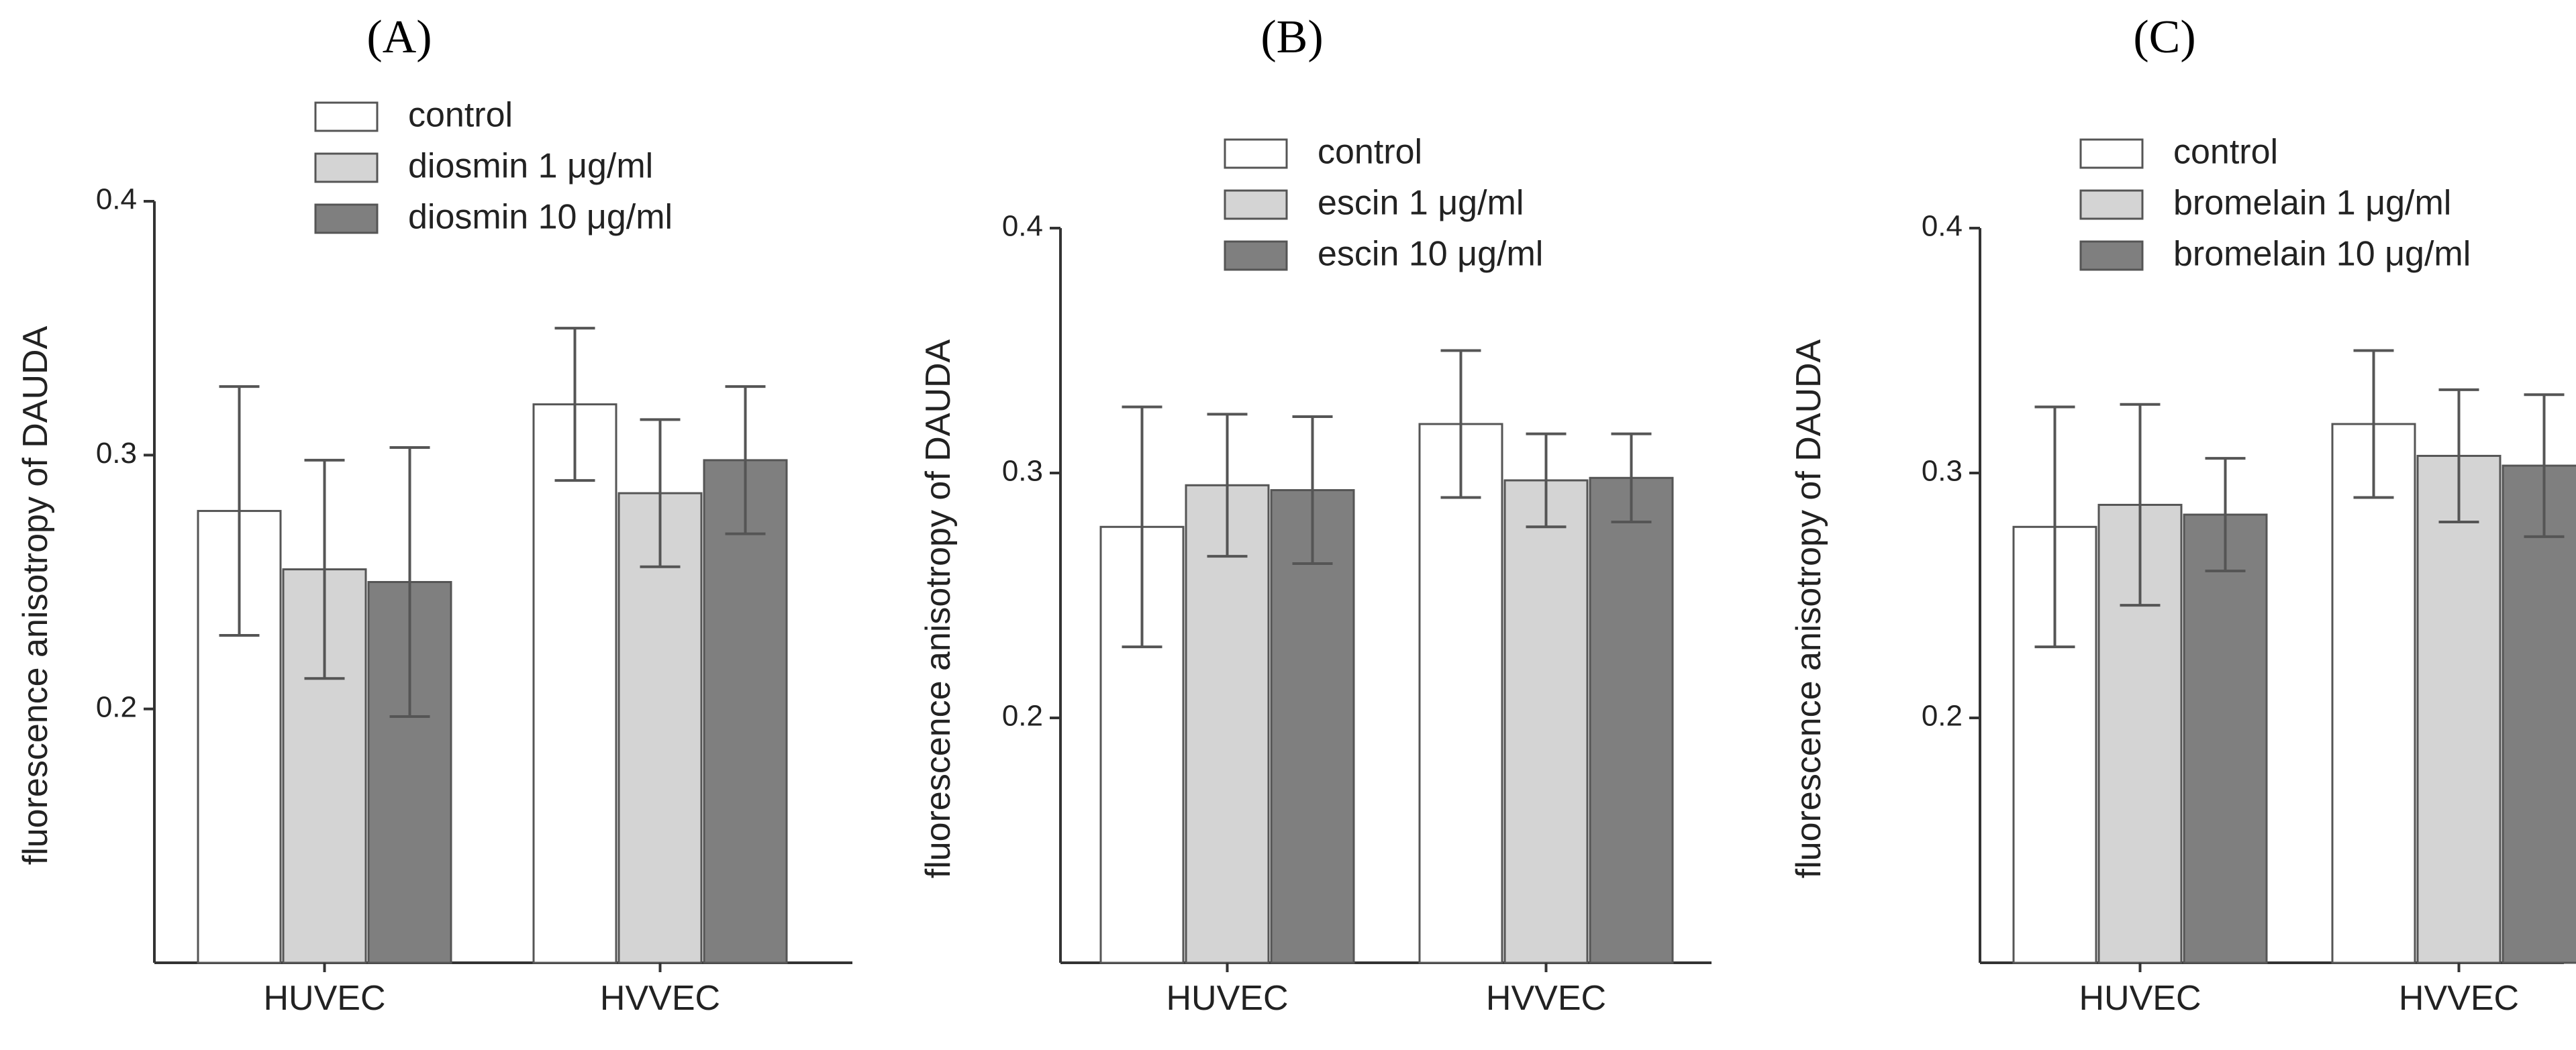  What do you see at coordinates (35, 595) in the screenshot?
I see `panel-a-ylabel: fluorescence anisotropy of DAUDA` at bounding box center [35, 595].